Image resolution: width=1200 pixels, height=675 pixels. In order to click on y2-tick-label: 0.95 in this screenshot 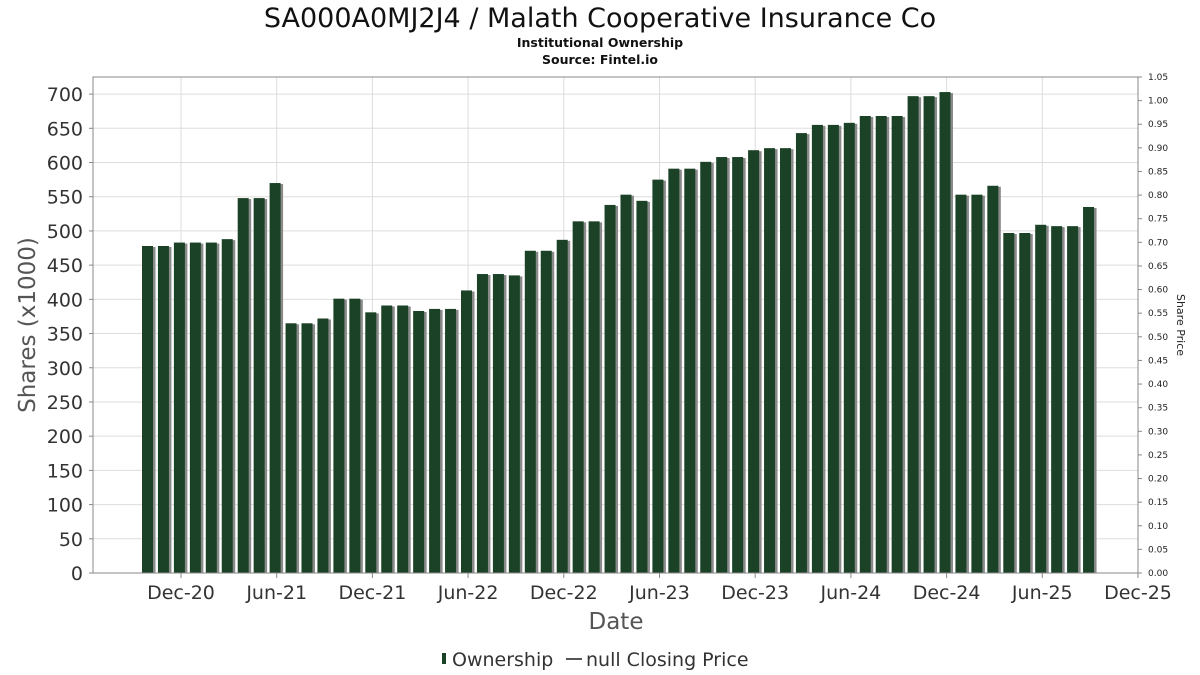, I will do `click(1158, 125)`.